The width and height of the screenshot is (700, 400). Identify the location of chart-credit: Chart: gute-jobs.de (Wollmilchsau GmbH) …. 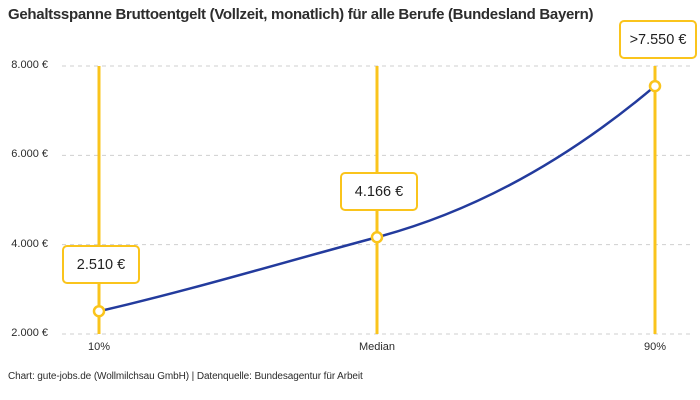
(185, 376).